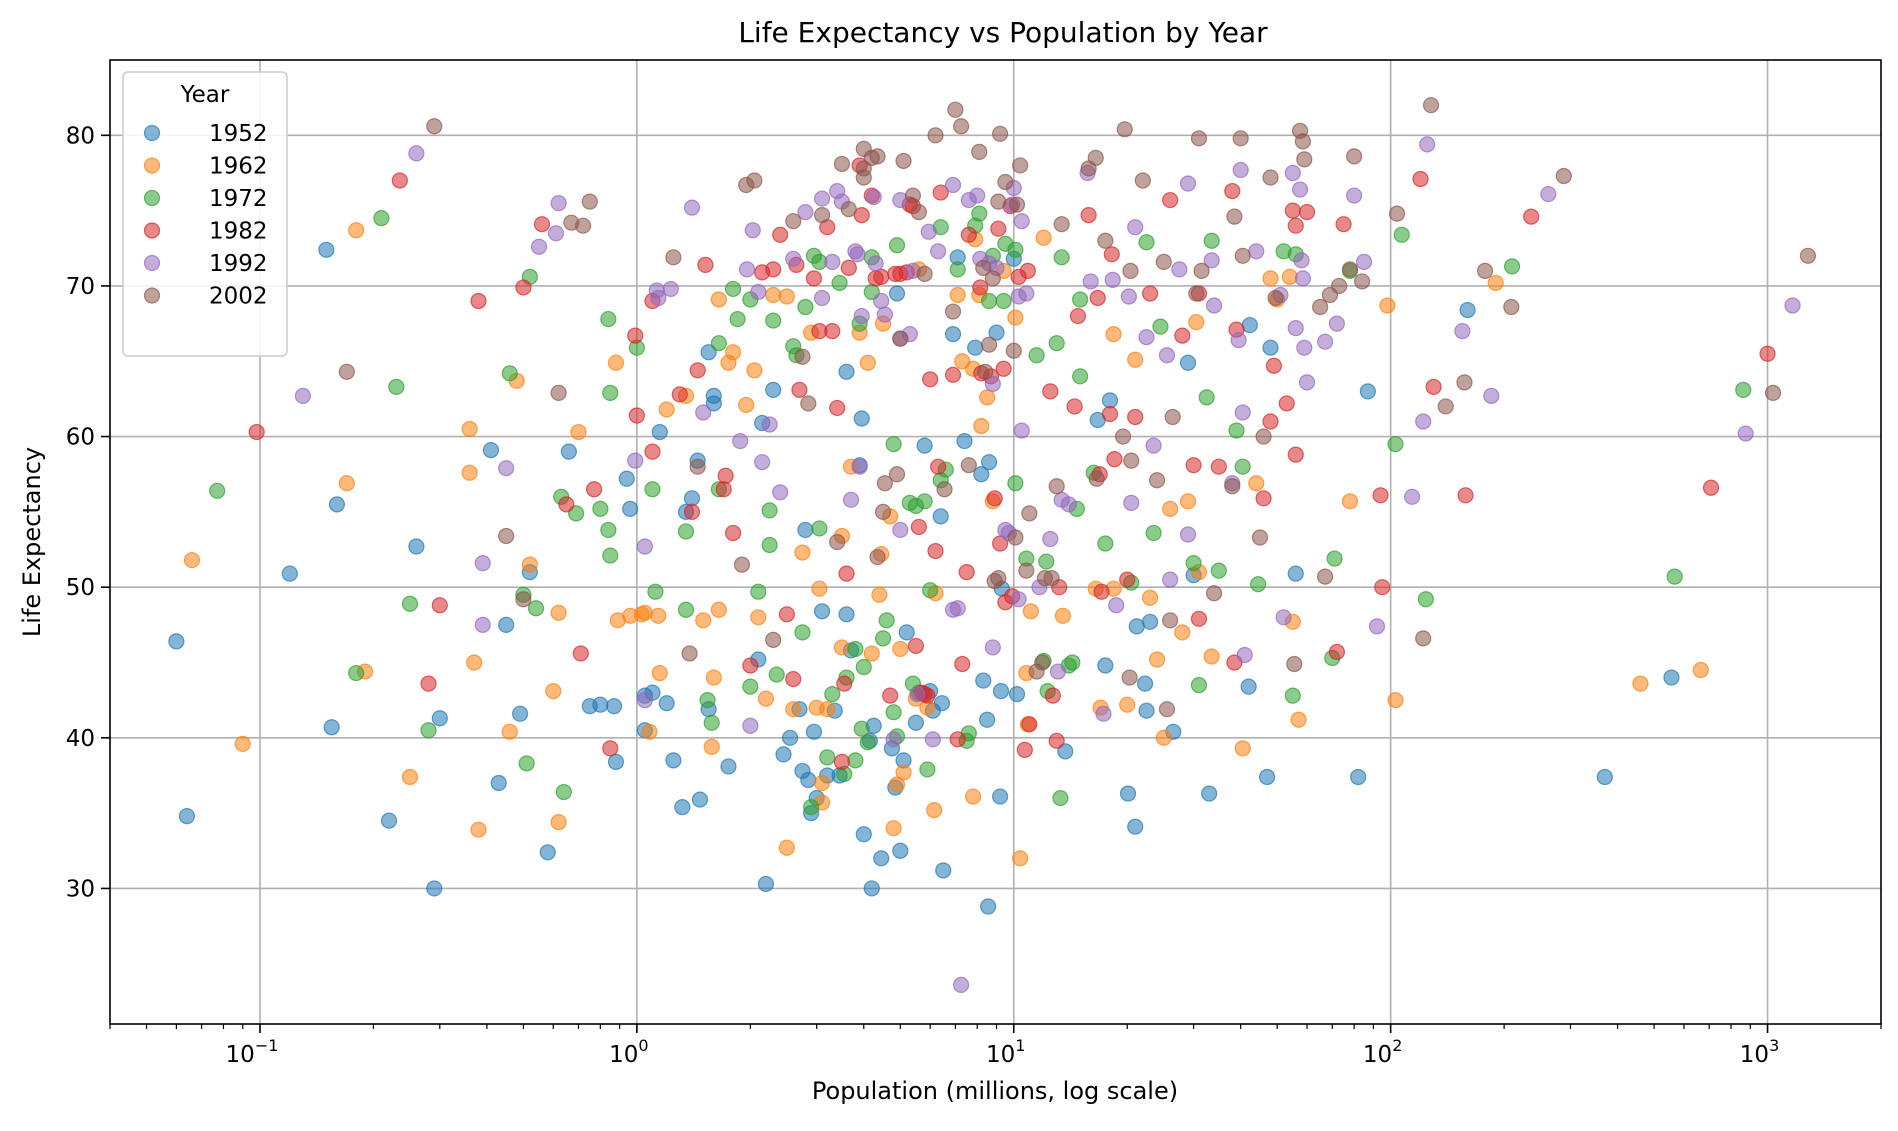 Image resolution: width=1898 pixels, height=1131 pixels. What do you see at coordinates (80, 739) in the screenshot?
I see `y-tick-label: 40` at bounding box center [80, 739].